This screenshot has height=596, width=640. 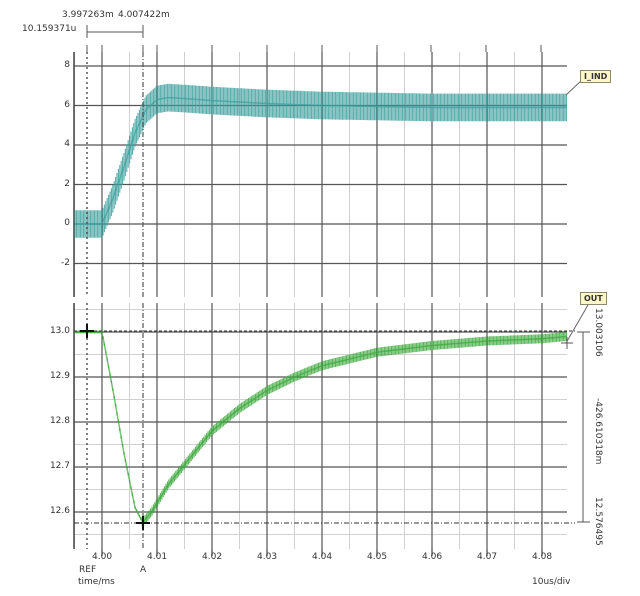 I want to click on x-tick-label: 4.06, so click(x=432, y=557).